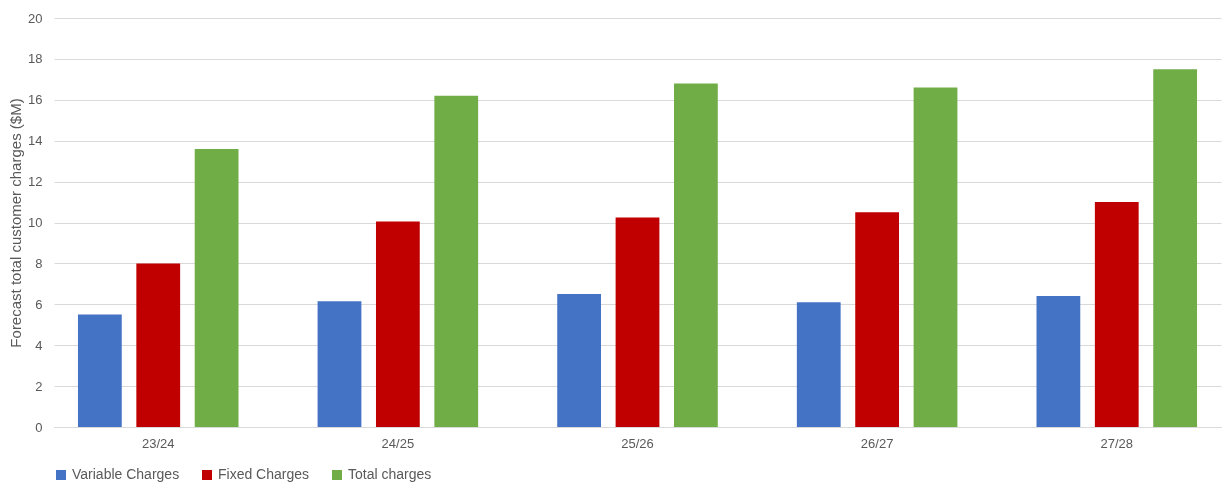 This screenshot has width=1229, height=486. Describe the element at coordinates (16, 223) in the screenshot. I see `y-axis-title: Forecast total customer charges ($M)` at that location.